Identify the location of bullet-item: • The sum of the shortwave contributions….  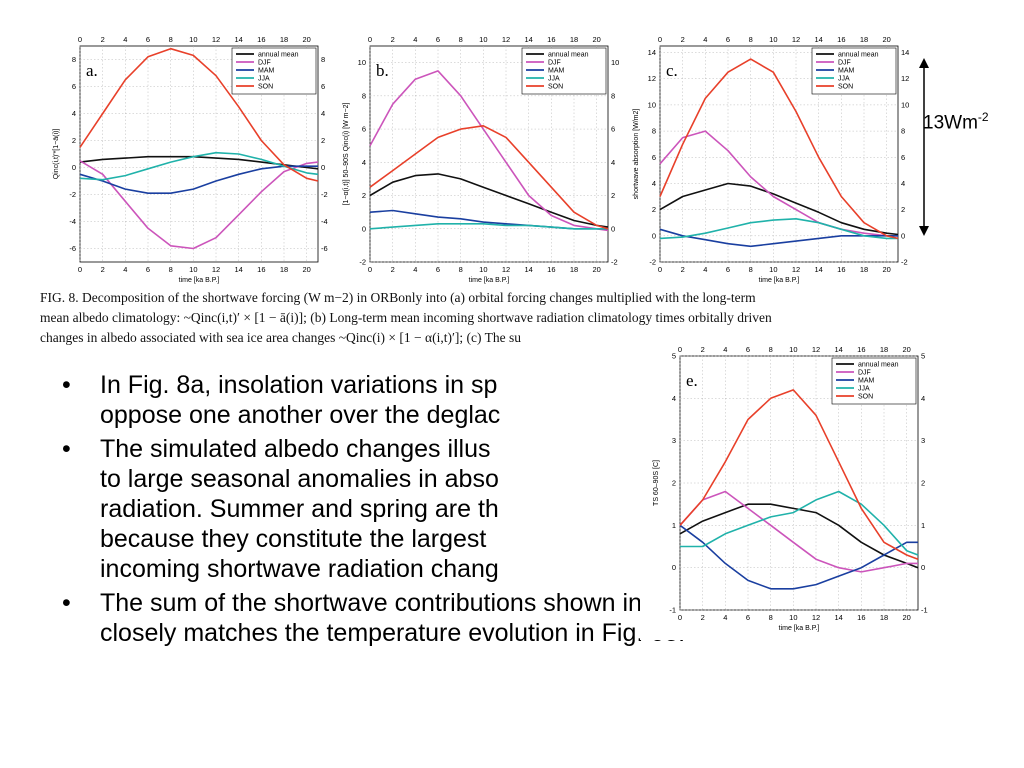
(530, 618).